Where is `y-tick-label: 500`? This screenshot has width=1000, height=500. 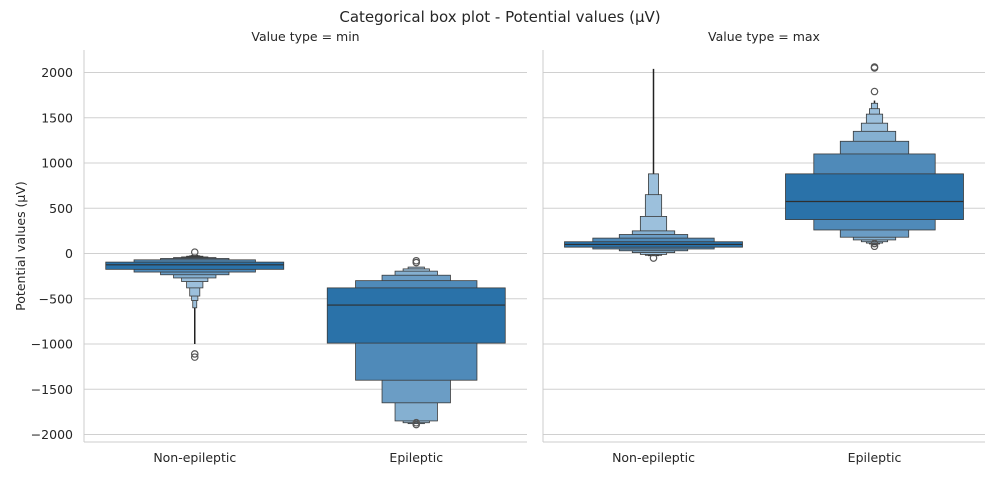 y-tick-label: 500 is located at coordinates (61, 208).